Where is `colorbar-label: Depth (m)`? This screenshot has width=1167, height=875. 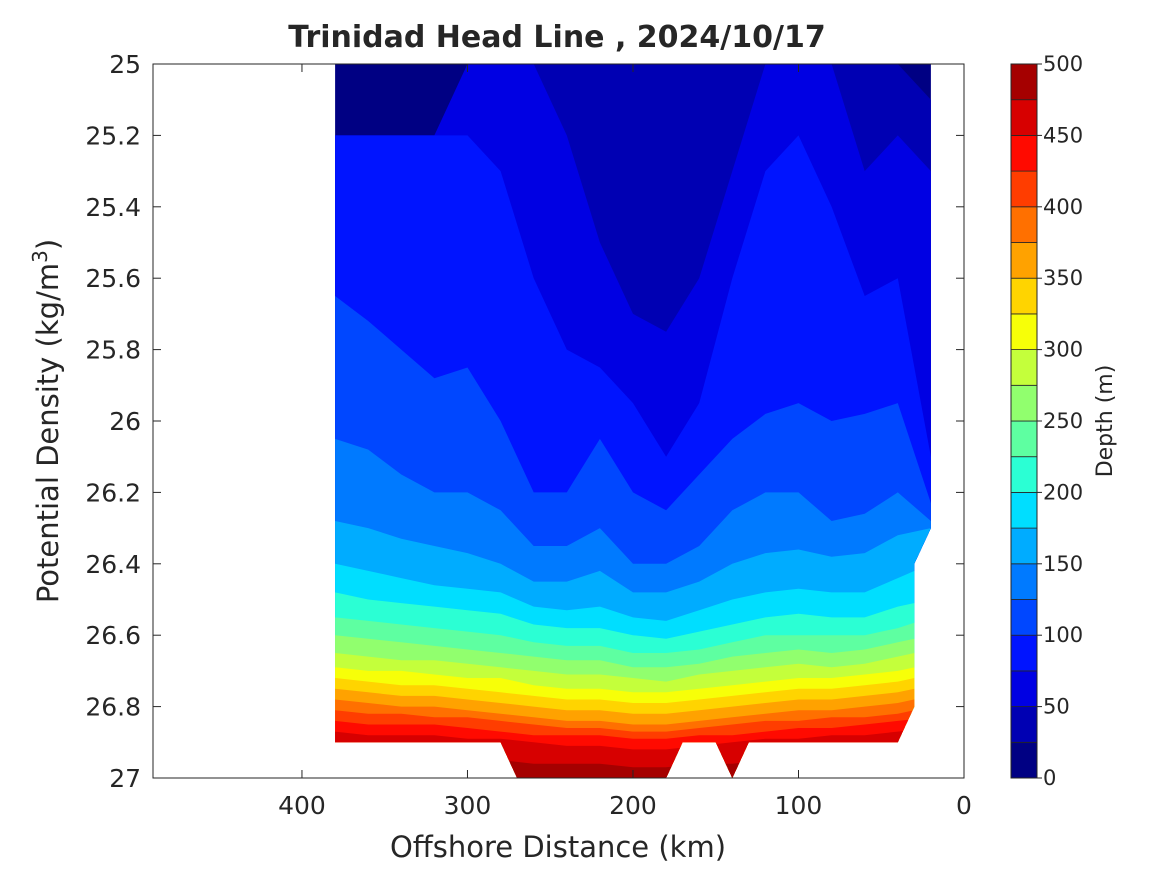
colorbar-label: Depth (m) is located at coordinates (1105, 421).